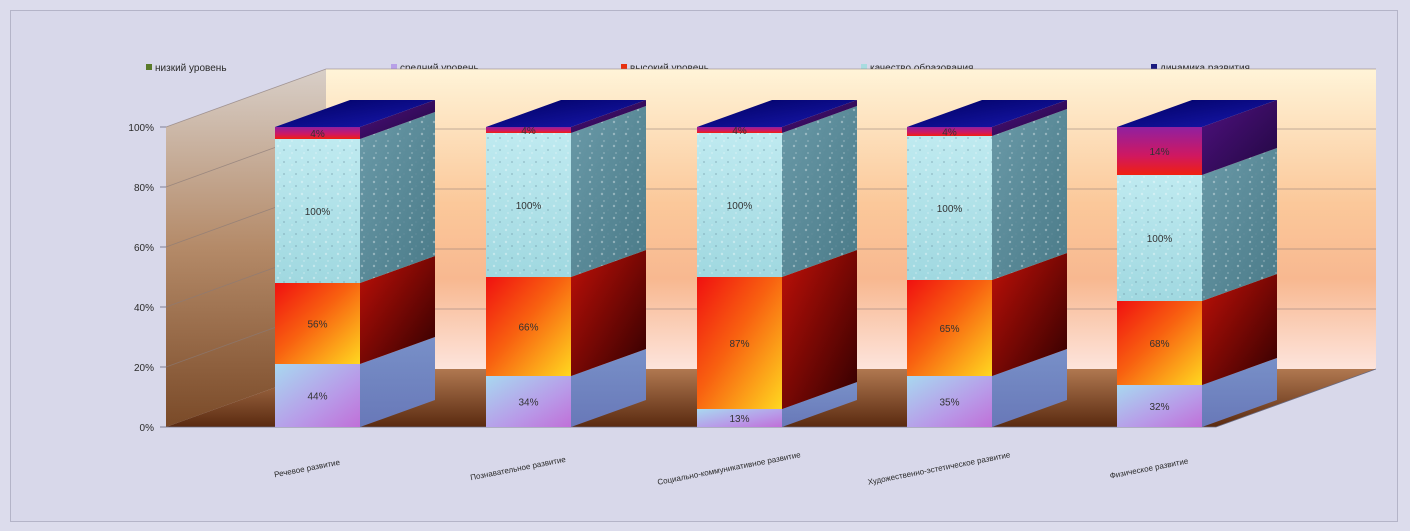  I want to click on bar-stack: 32% 68% 100% 14%, so click(1197, 263).